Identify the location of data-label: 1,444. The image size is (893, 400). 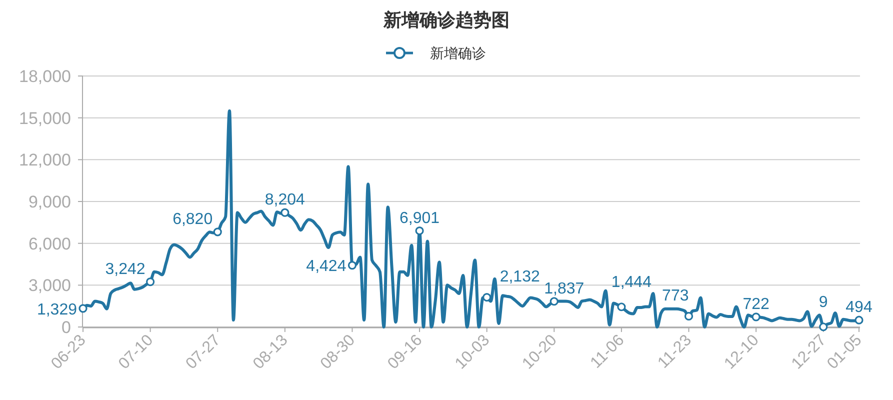
(631, 282).